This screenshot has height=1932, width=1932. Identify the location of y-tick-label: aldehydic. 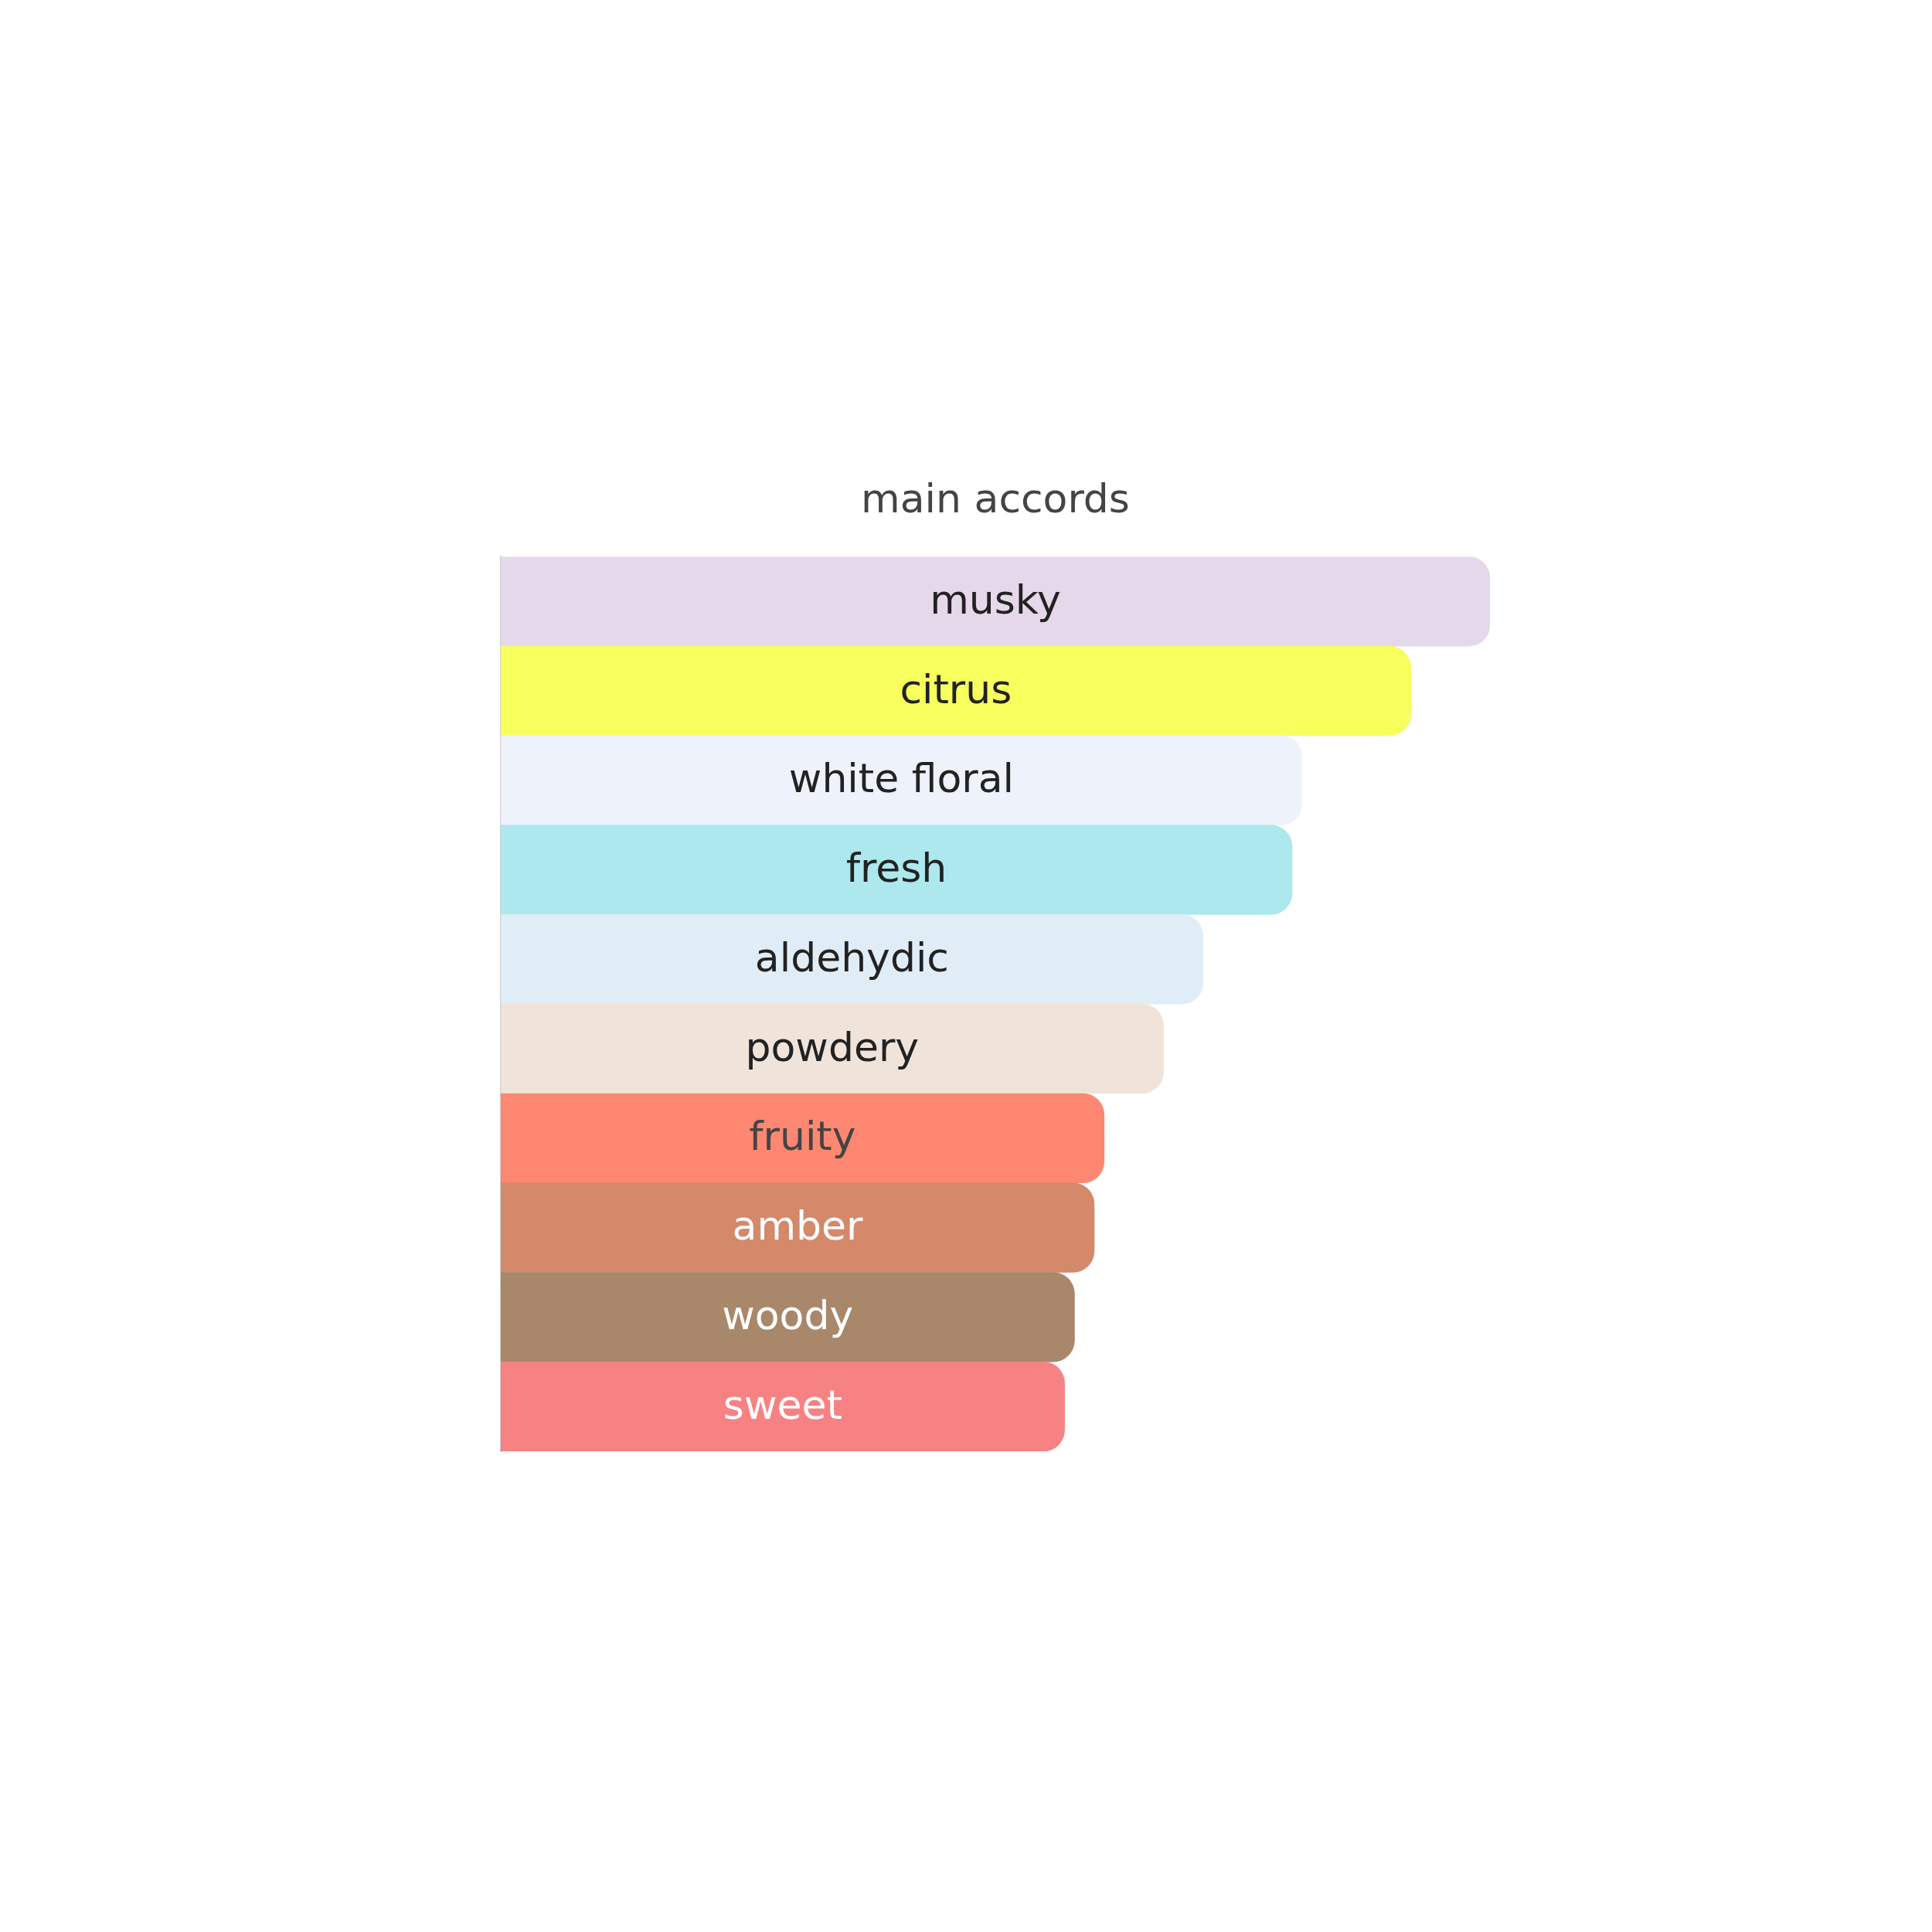
(851, 957).